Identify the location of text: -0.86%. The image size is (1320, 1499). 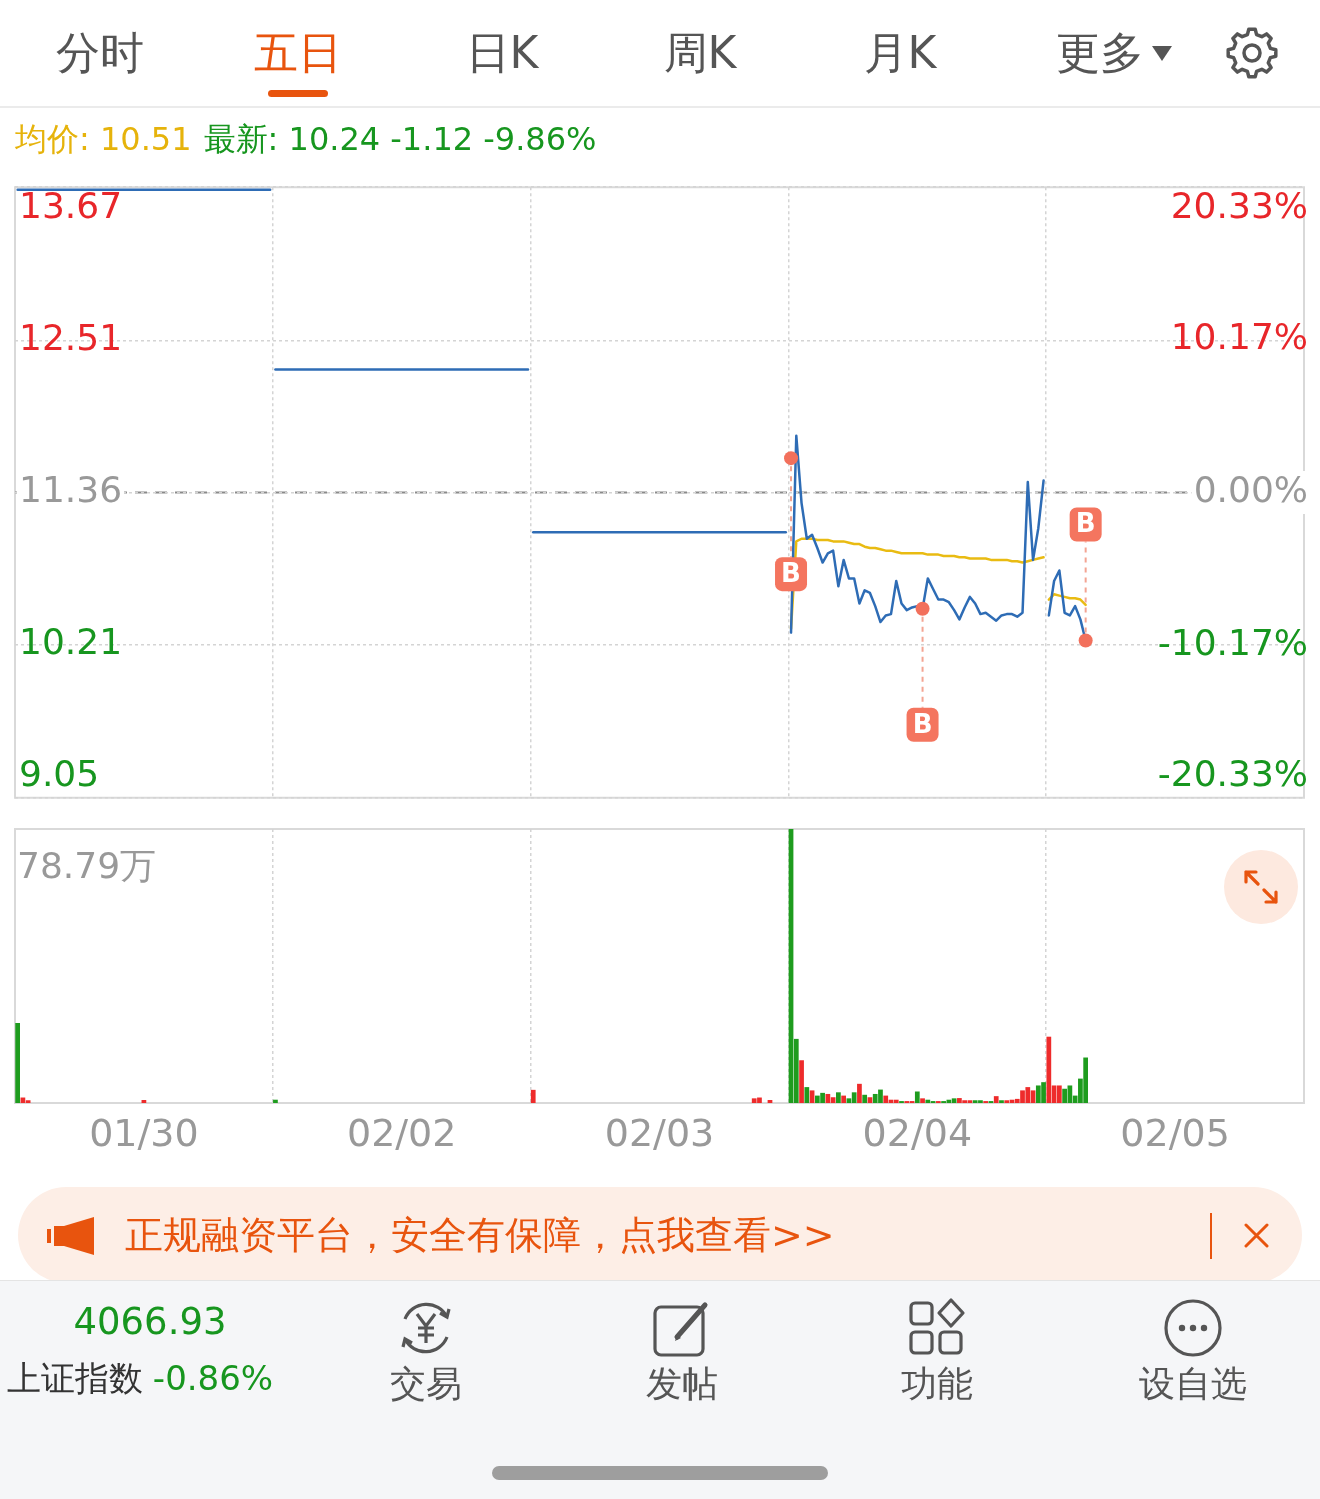
(213, 1378).